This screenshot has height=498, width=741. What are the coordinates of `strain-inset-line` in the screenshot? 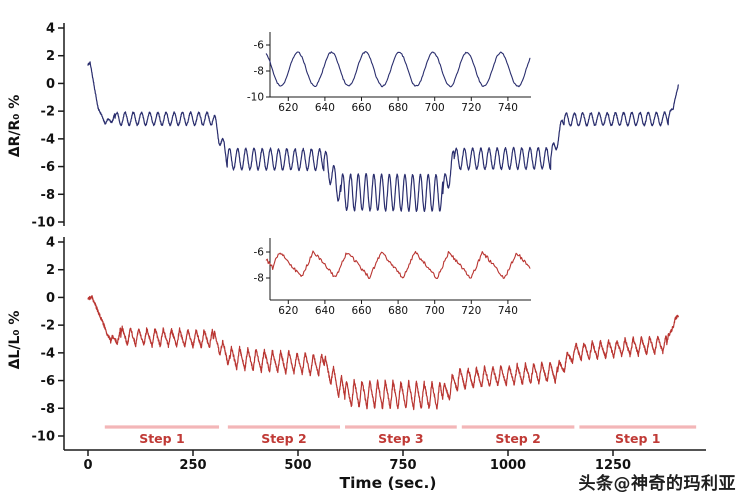 It's located at (398, 265).